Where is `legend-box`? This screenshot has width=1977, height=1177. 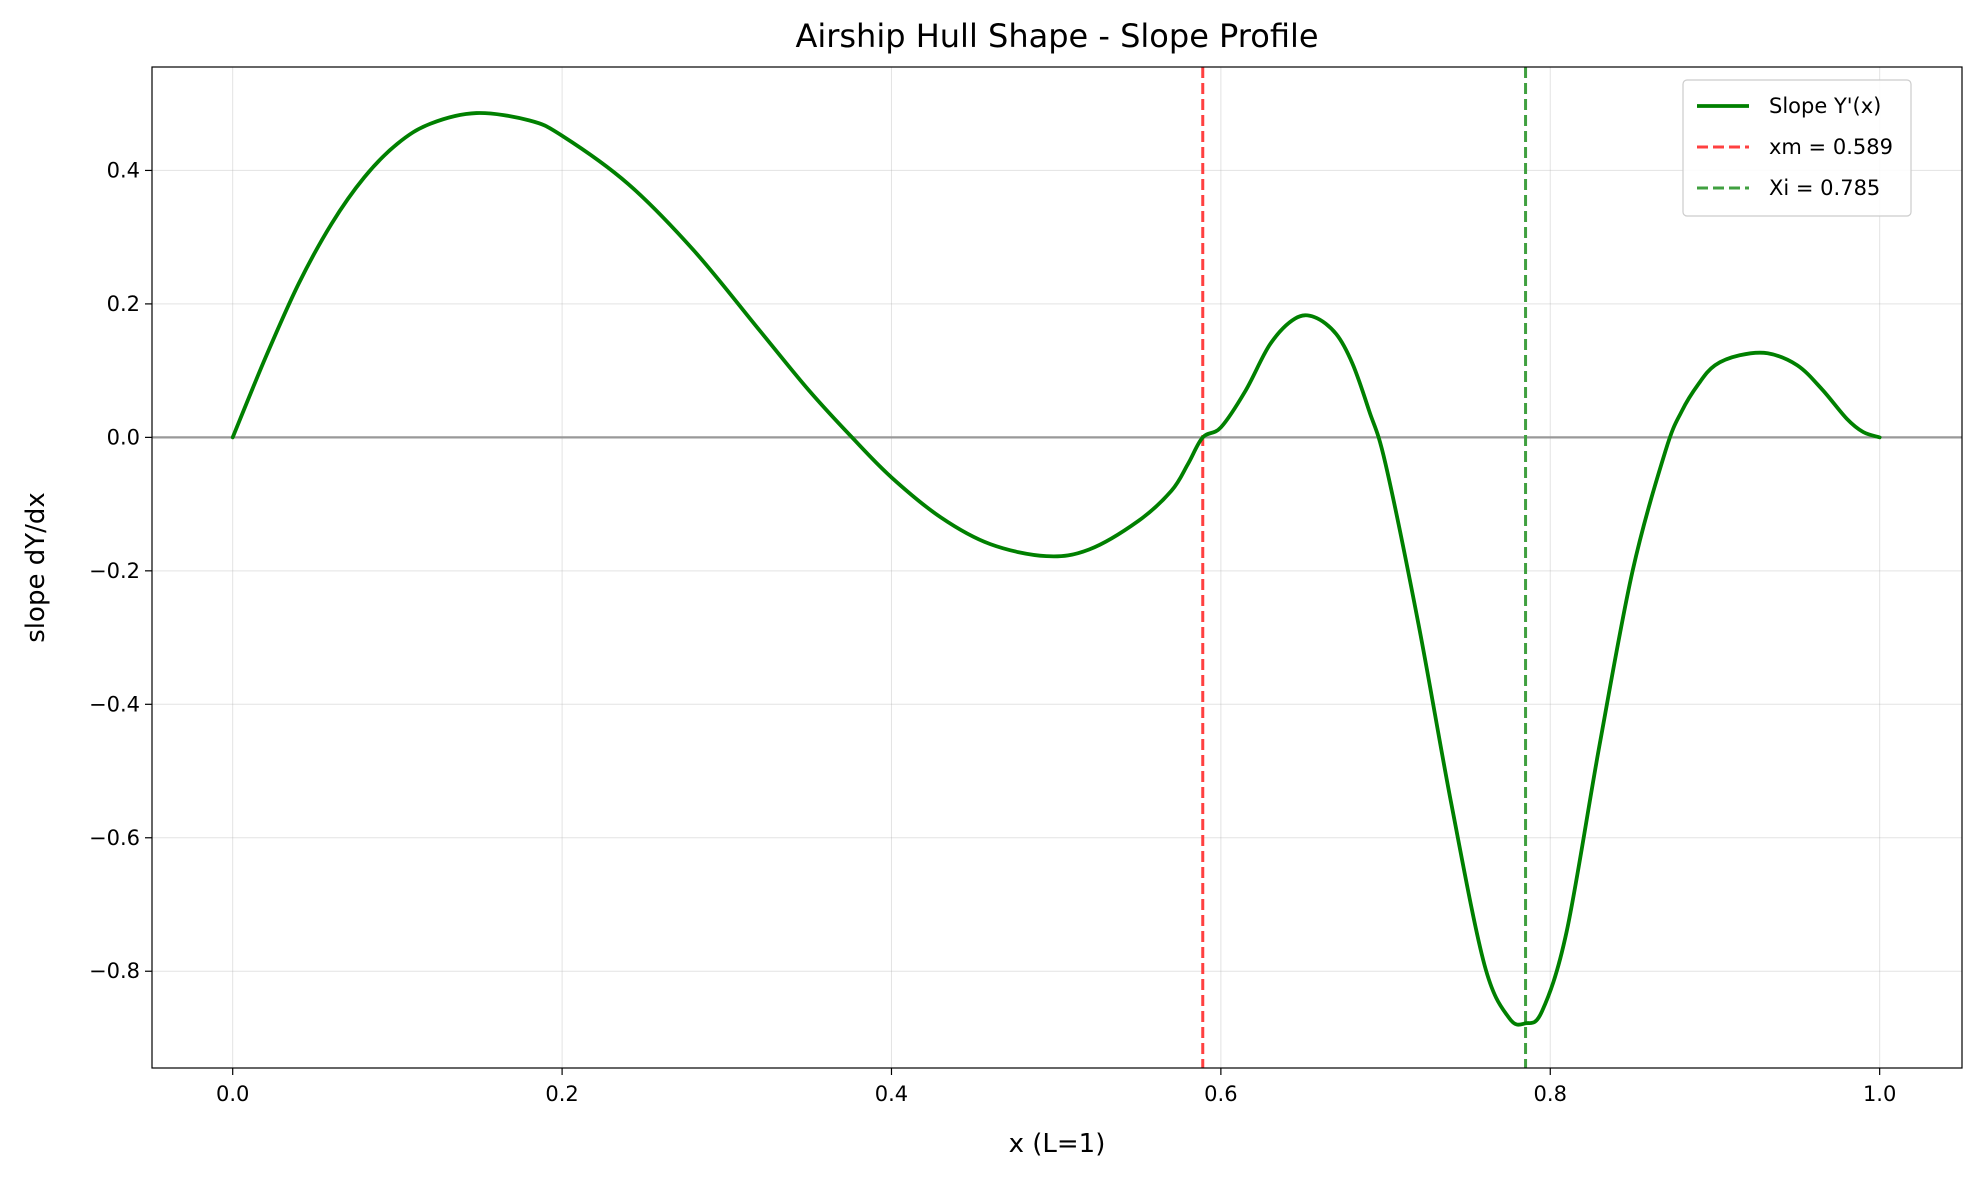 legend-box is located at coordinates (1797, 148).